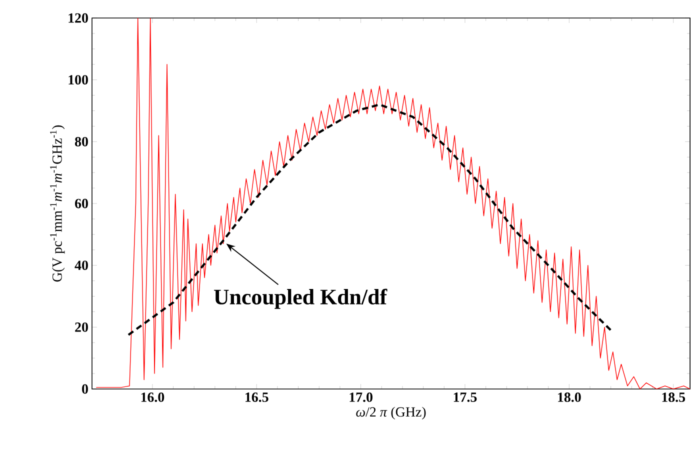 This screenshot has height=464, width=691. Describe the element at coordinates (465, 397) in the screenshot. I see `x-tick-label: 17.5` at that location.